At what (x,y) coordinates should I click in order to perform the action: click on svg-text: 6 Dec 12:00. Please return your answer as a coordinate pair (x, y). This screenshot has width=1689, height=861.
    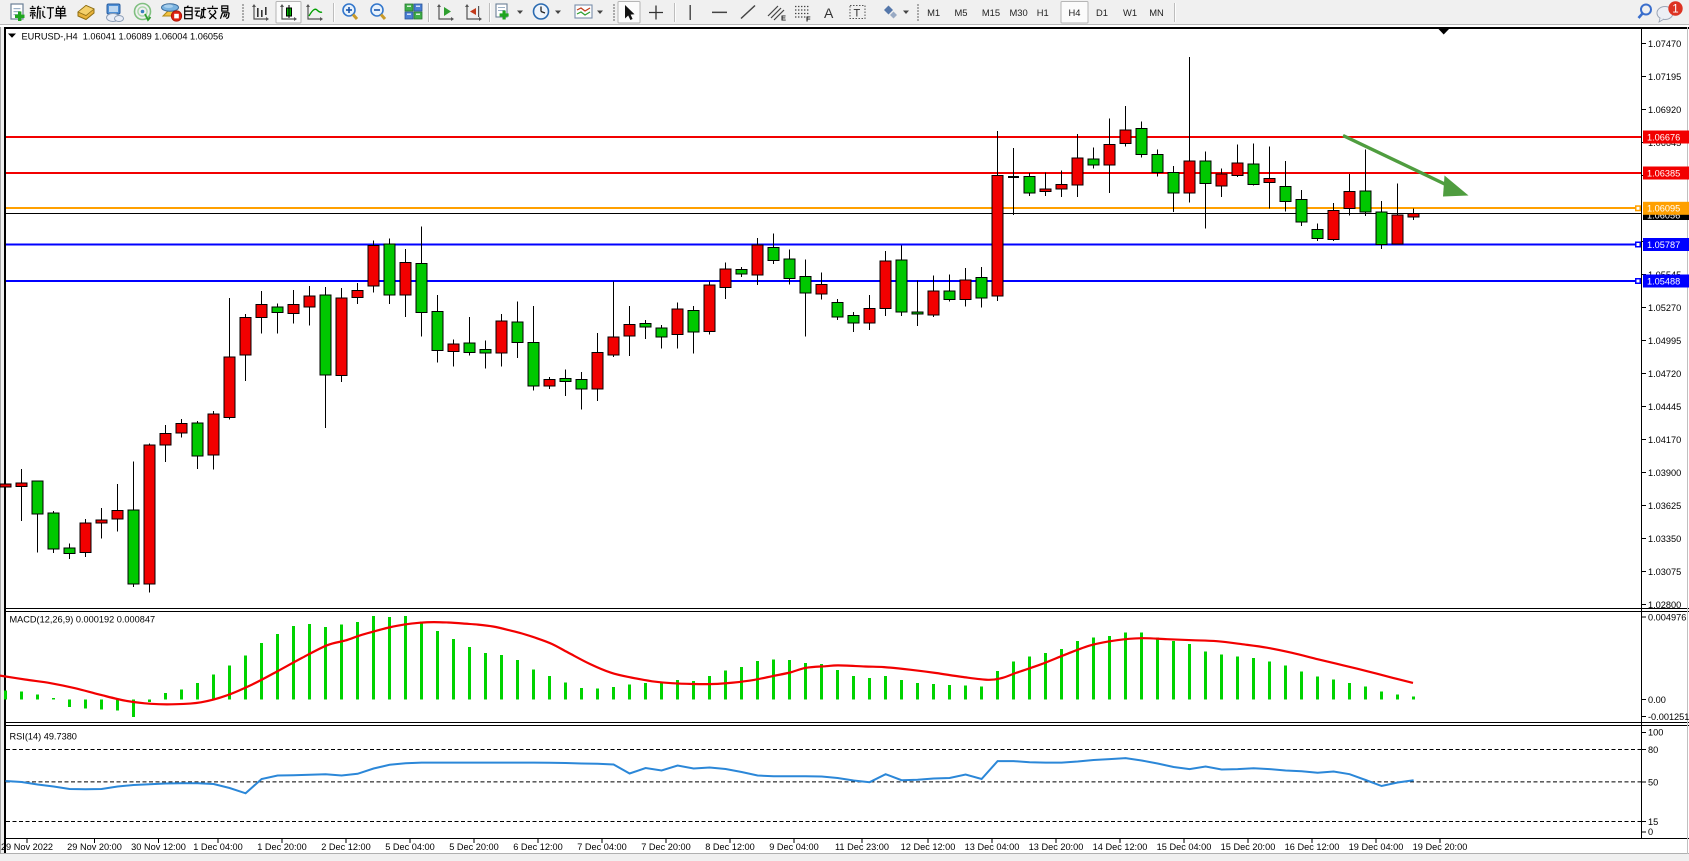
    Looking at the image, I should click on (538, 847).